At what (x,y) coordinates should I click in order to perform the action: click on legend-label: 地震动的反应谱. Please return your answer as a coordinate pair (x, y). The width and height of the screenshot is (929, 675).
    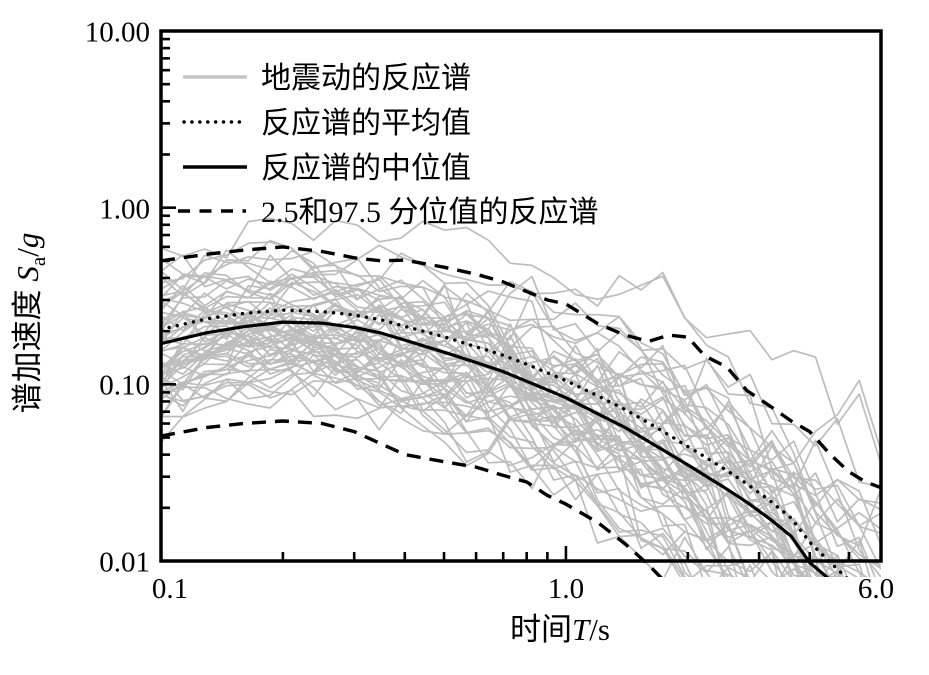
    Looking at the image, I should click on (366, 78).